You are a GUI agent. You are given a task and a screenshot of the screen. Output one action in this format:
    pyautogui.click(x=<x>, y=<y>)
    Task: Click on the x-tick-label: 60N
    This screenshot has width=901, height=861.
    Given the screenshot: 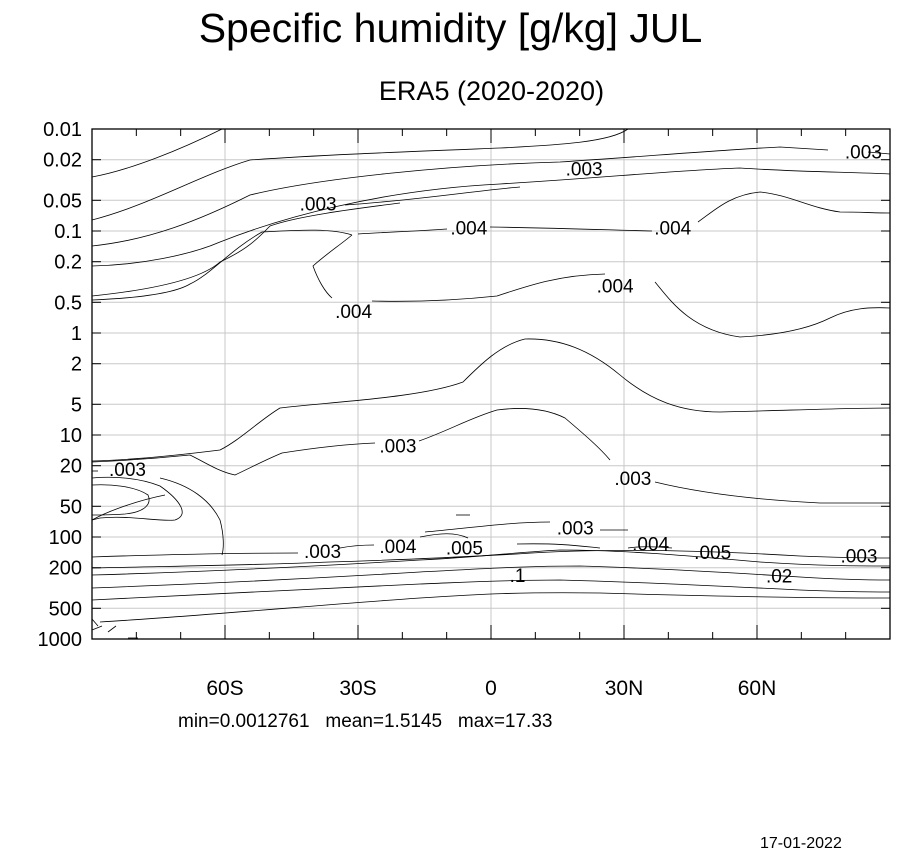 What is the action you would take?
    pyautogui.click(x=757, y=688)
    